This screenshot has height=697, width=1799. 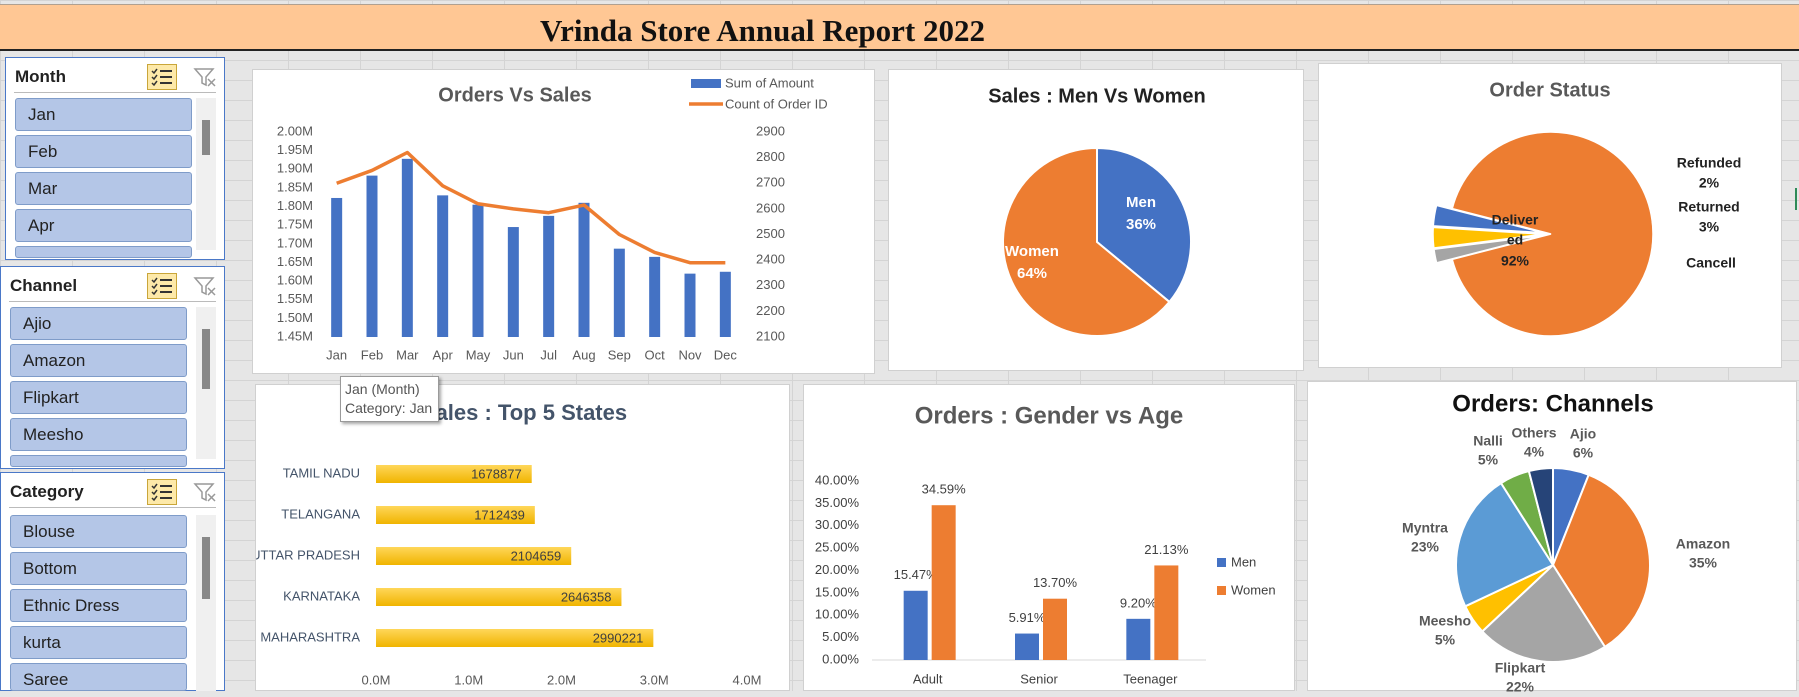 What do you see at coordinates (295, 186) in the screenshot?
I see `y-tick-label: 1.85M` at bounding box center [295, 186].